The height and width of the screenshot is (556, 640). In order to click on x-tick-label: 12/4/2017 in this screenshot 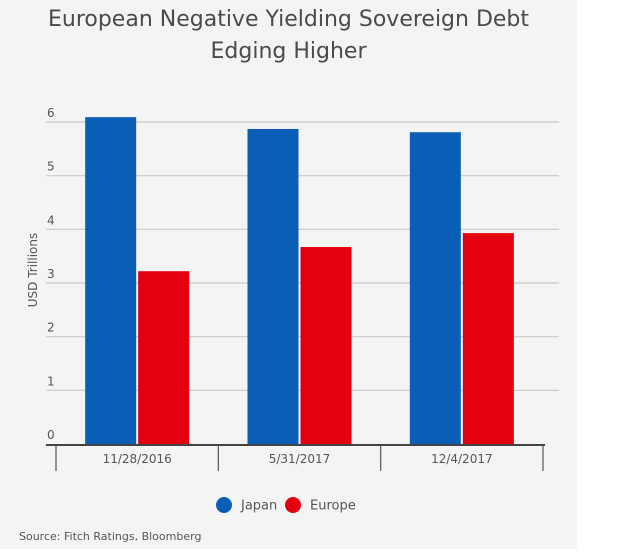, I will do `click(462, 459)`.